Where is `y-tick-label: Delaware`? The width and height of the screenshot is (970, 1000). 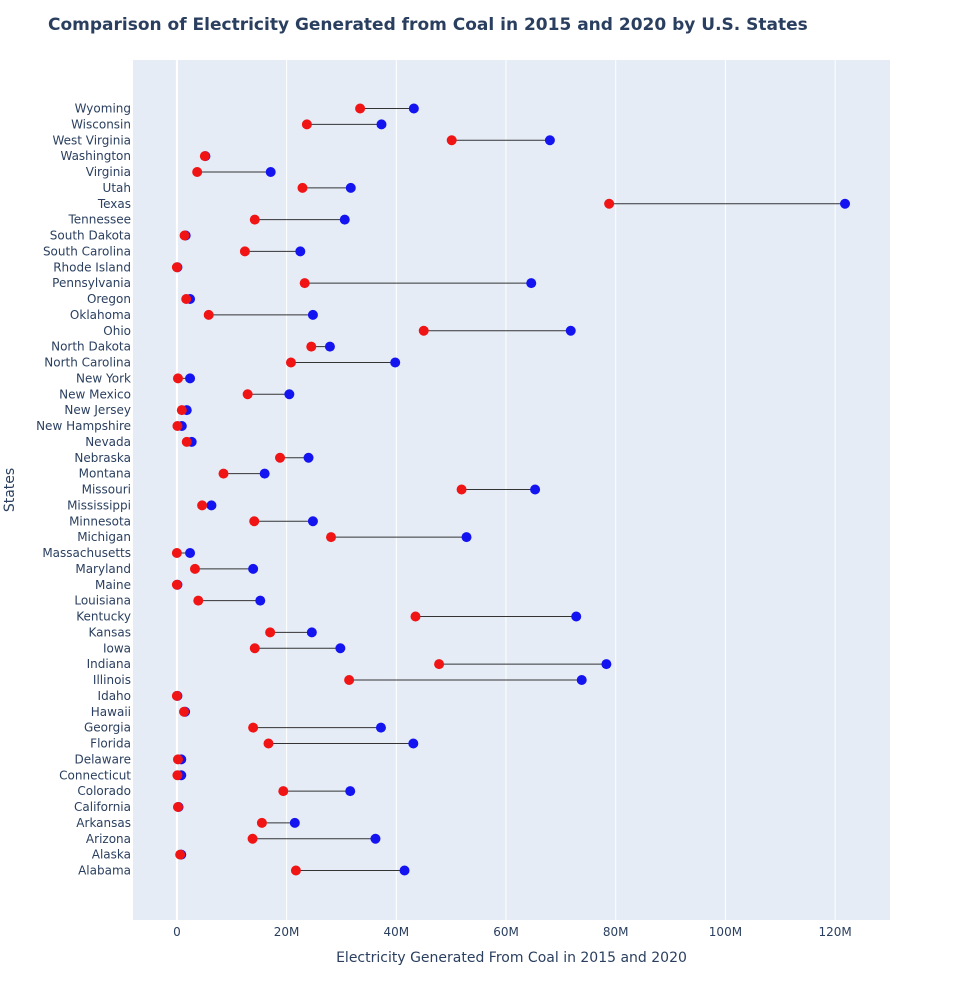
y-tick-label: Delaware is located at coordinates (102, 759).